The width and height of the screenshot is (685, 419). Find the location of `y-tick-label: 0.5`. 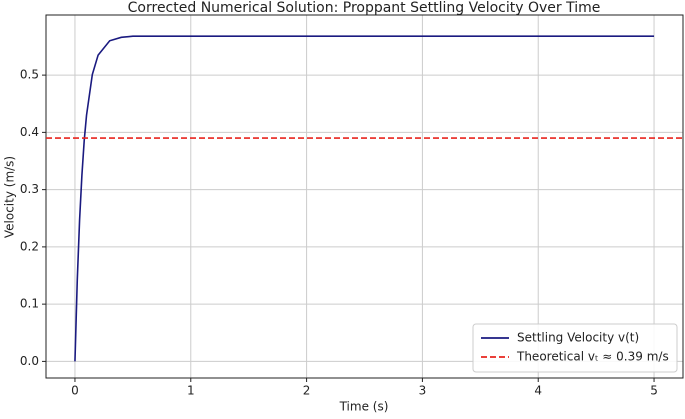

y-tick-label: 0.5 is located at coordinates (29, 75).